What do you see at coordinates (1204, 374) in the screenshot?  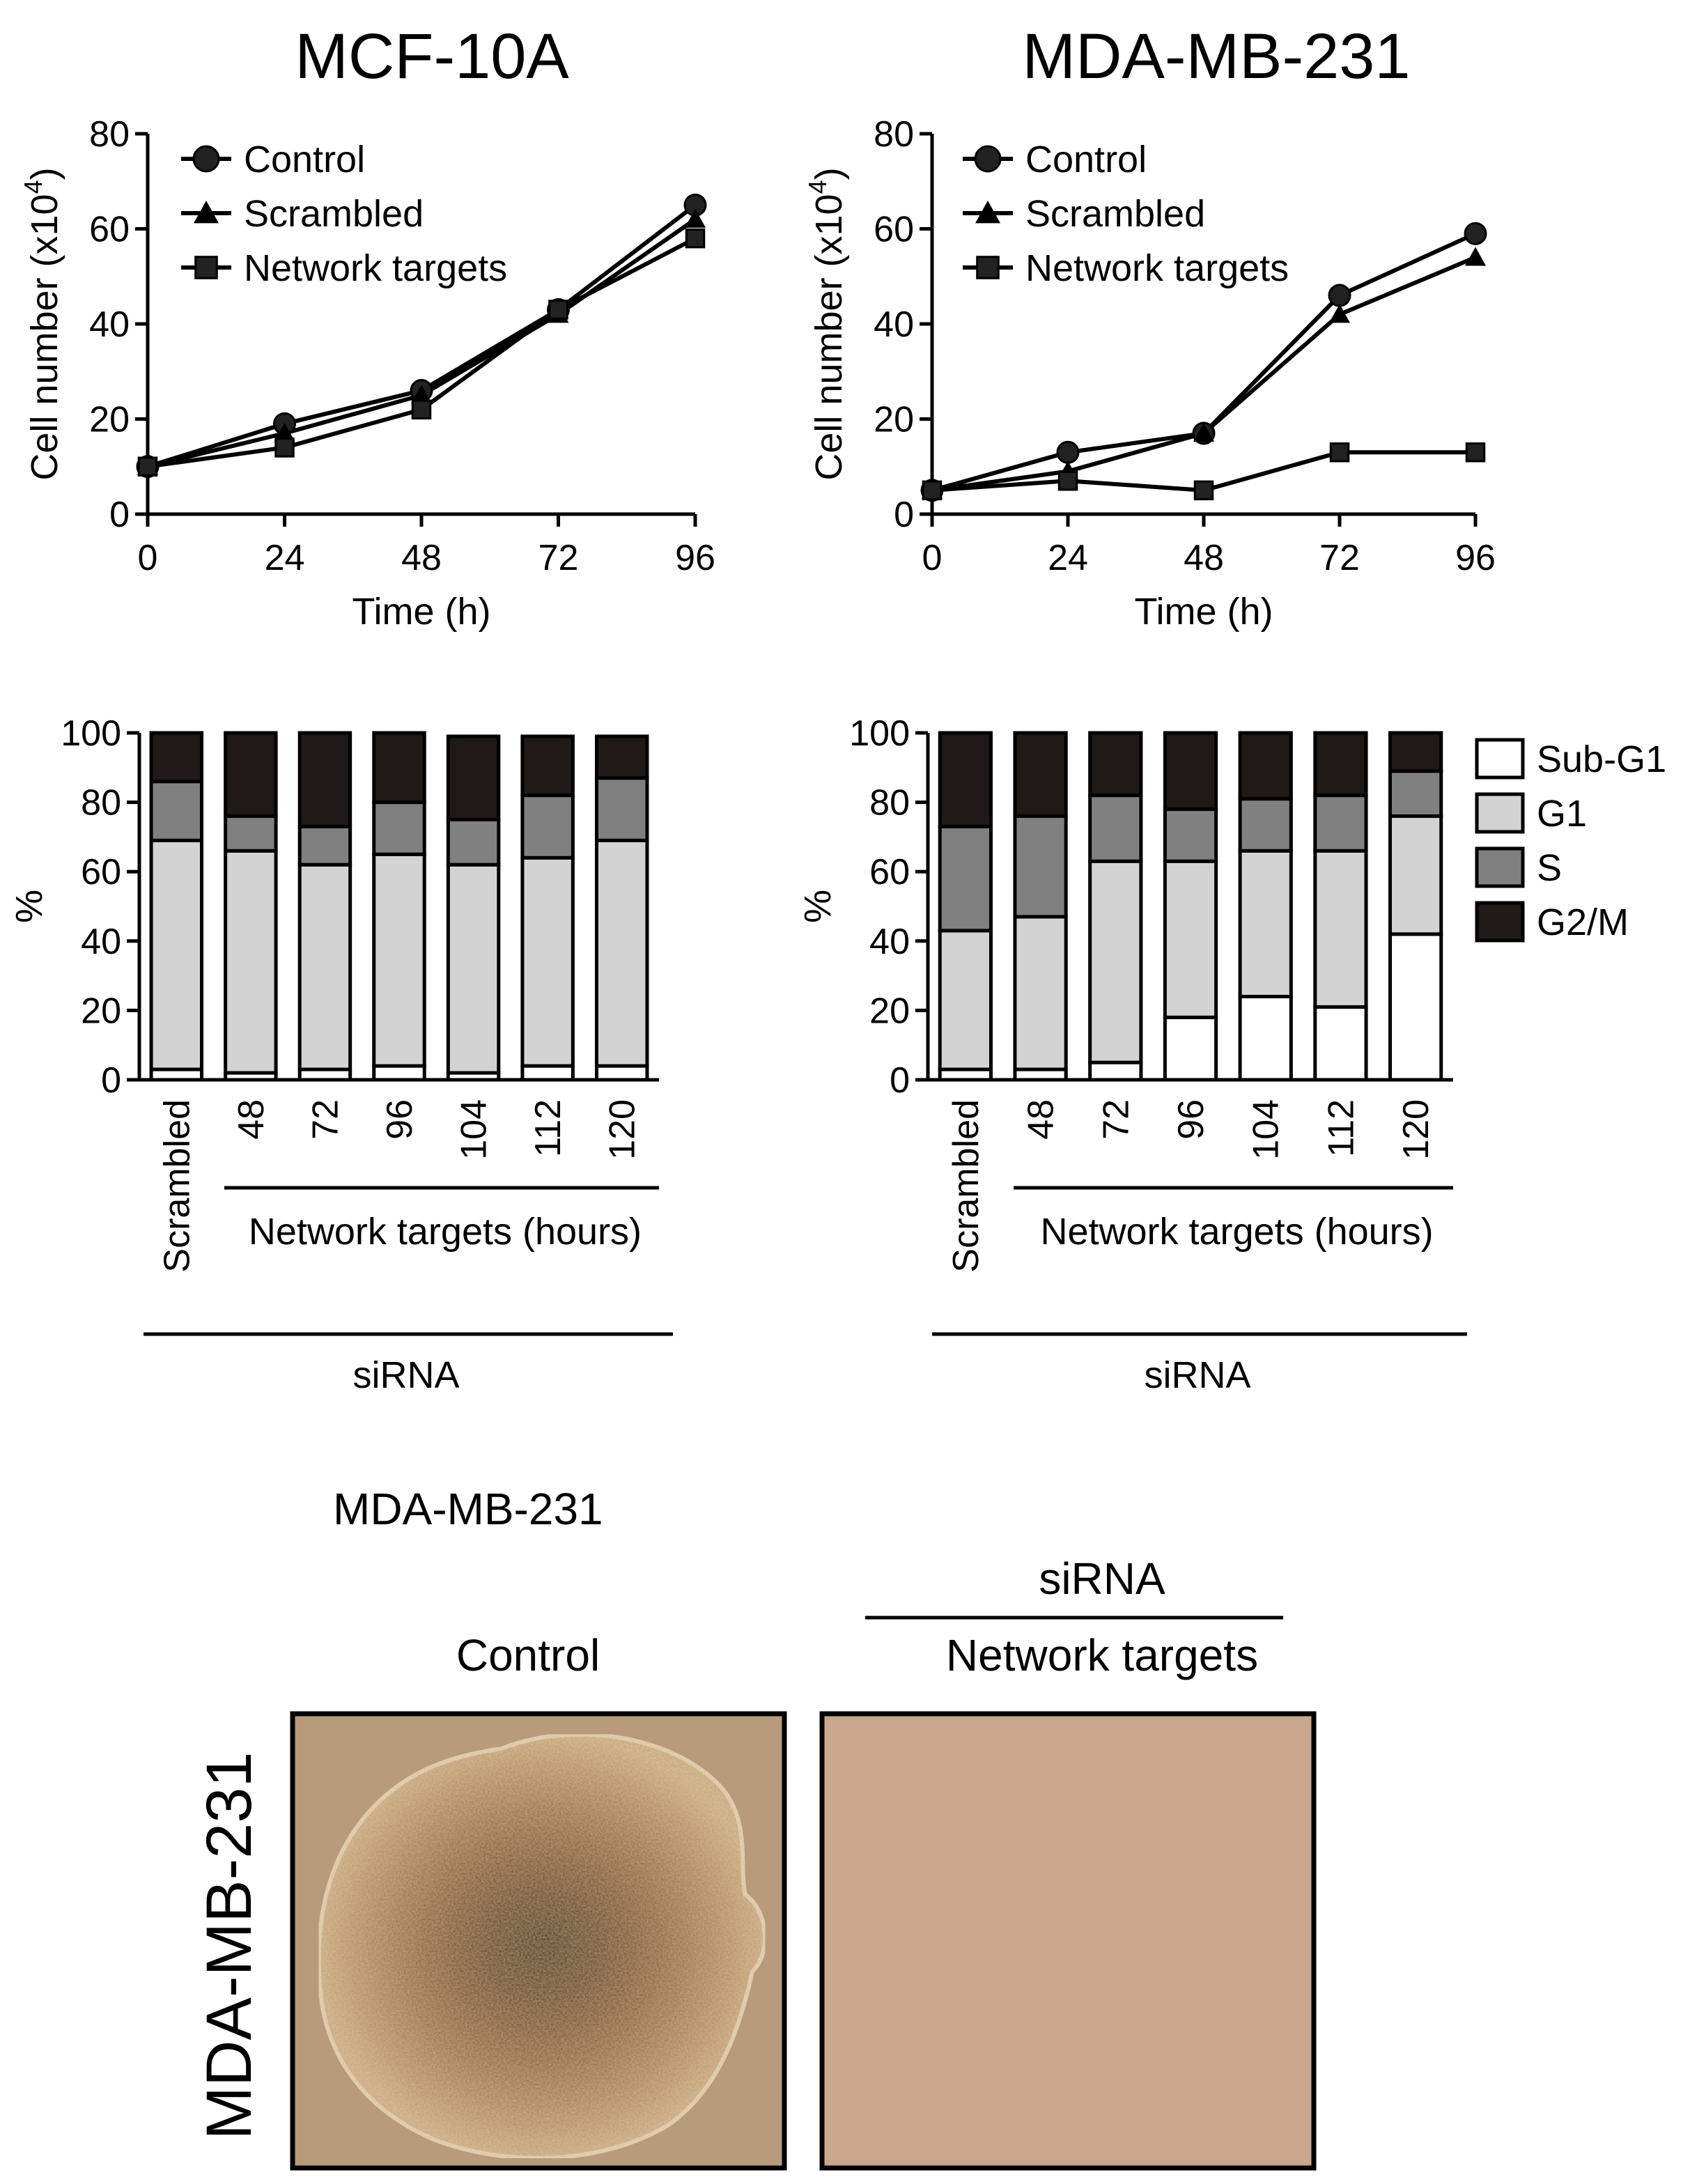 I see `series-line-scrambled` at bounding box center [1204, 374].